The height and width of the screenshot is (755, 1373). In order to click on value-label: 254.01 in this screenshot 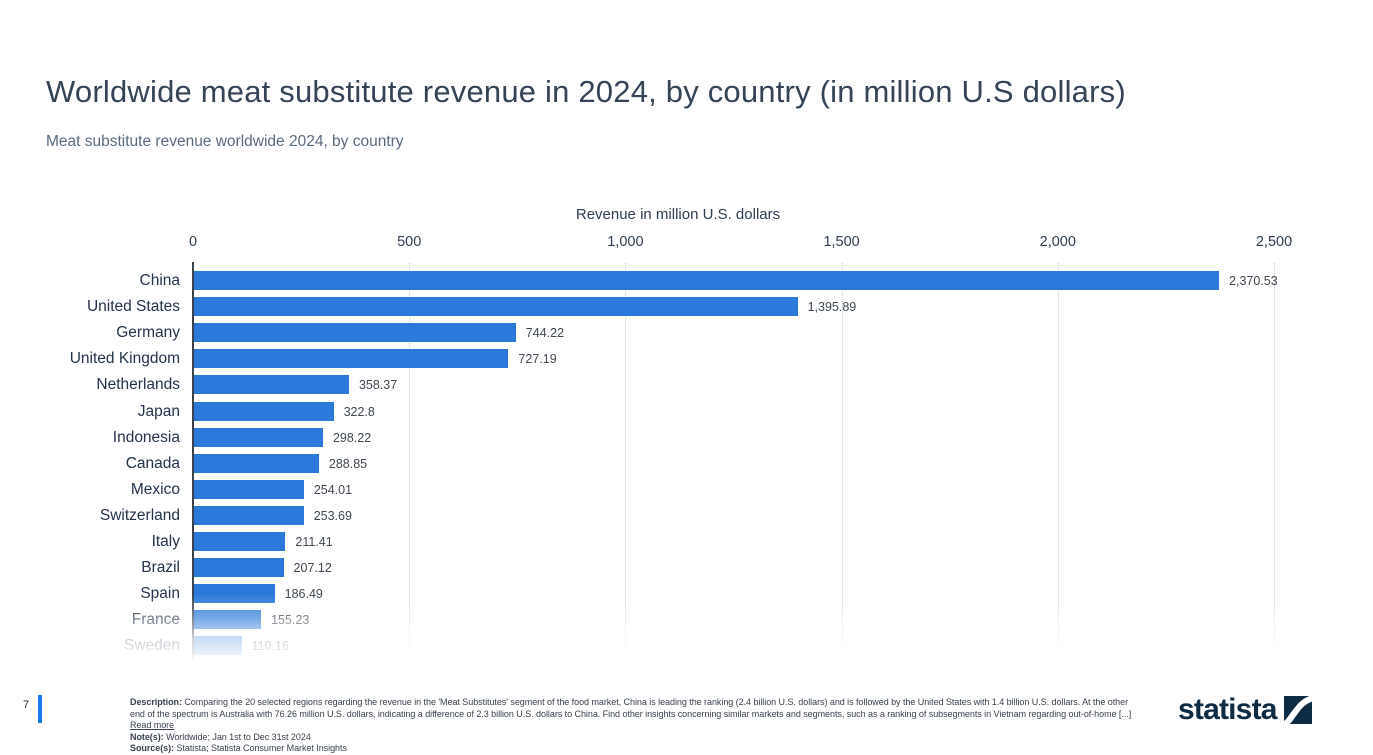, I will do `click(333, 489)`.